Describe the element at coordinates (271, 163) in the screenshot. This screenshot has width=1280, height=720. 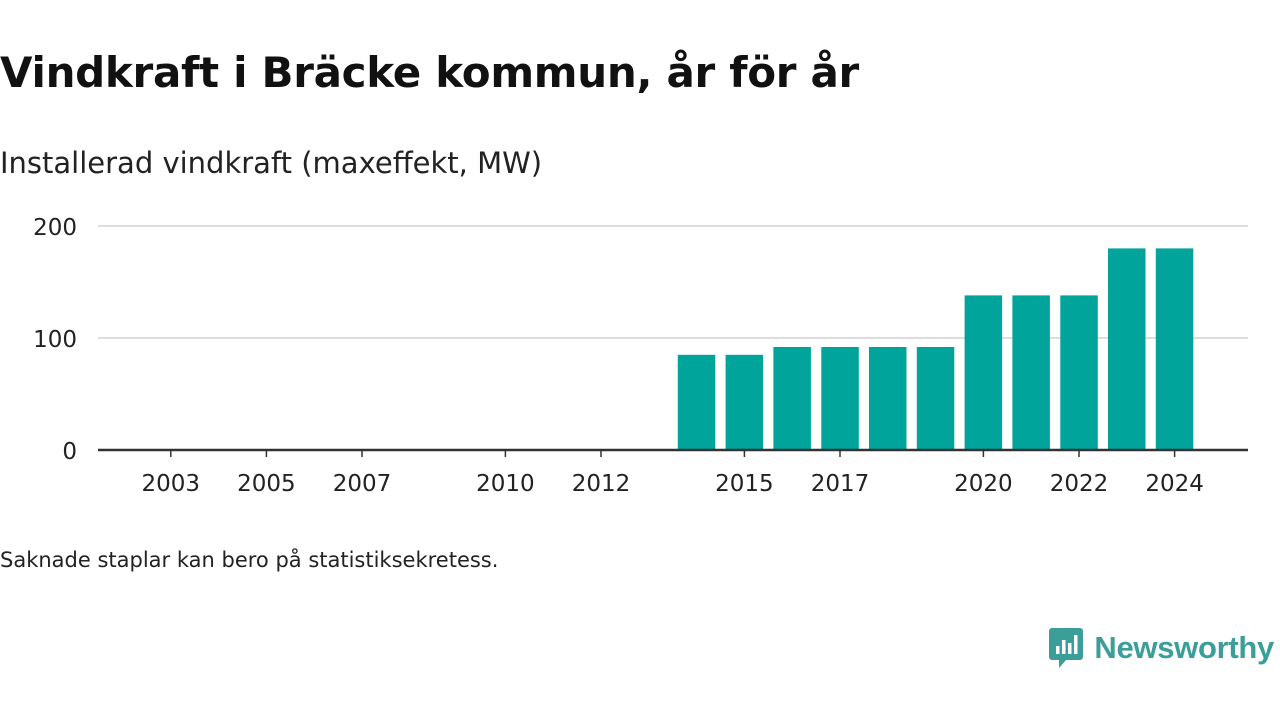
I see `chart-subtitle: Installerad vindkraft (maxeffekt, MW)` at that location.